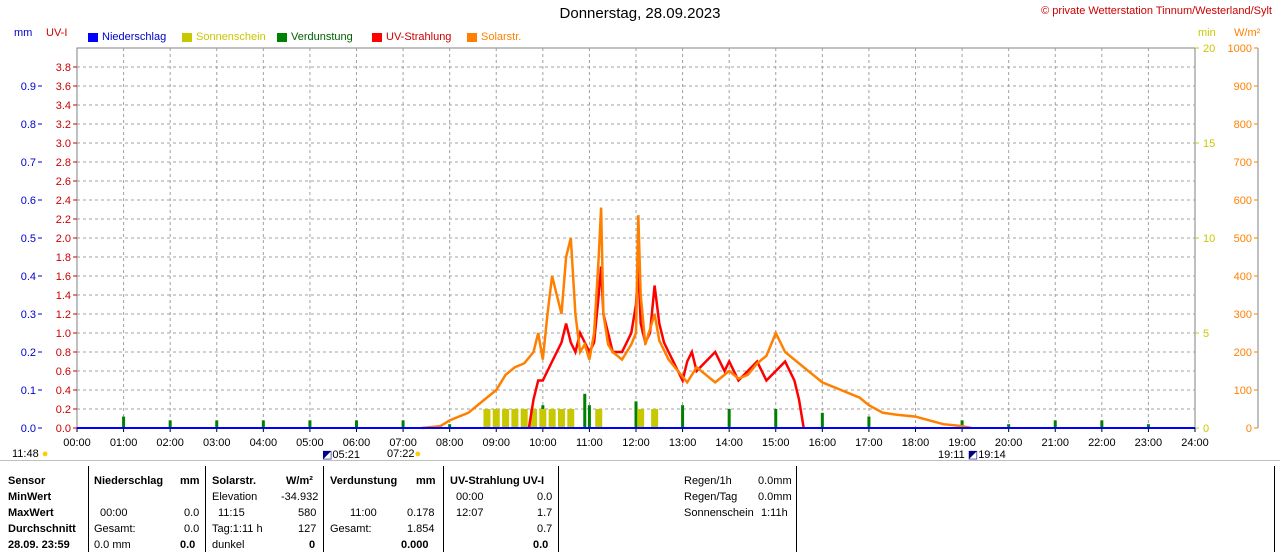  I want to click on uv-tick-label: 2.2, so click(63, 220).